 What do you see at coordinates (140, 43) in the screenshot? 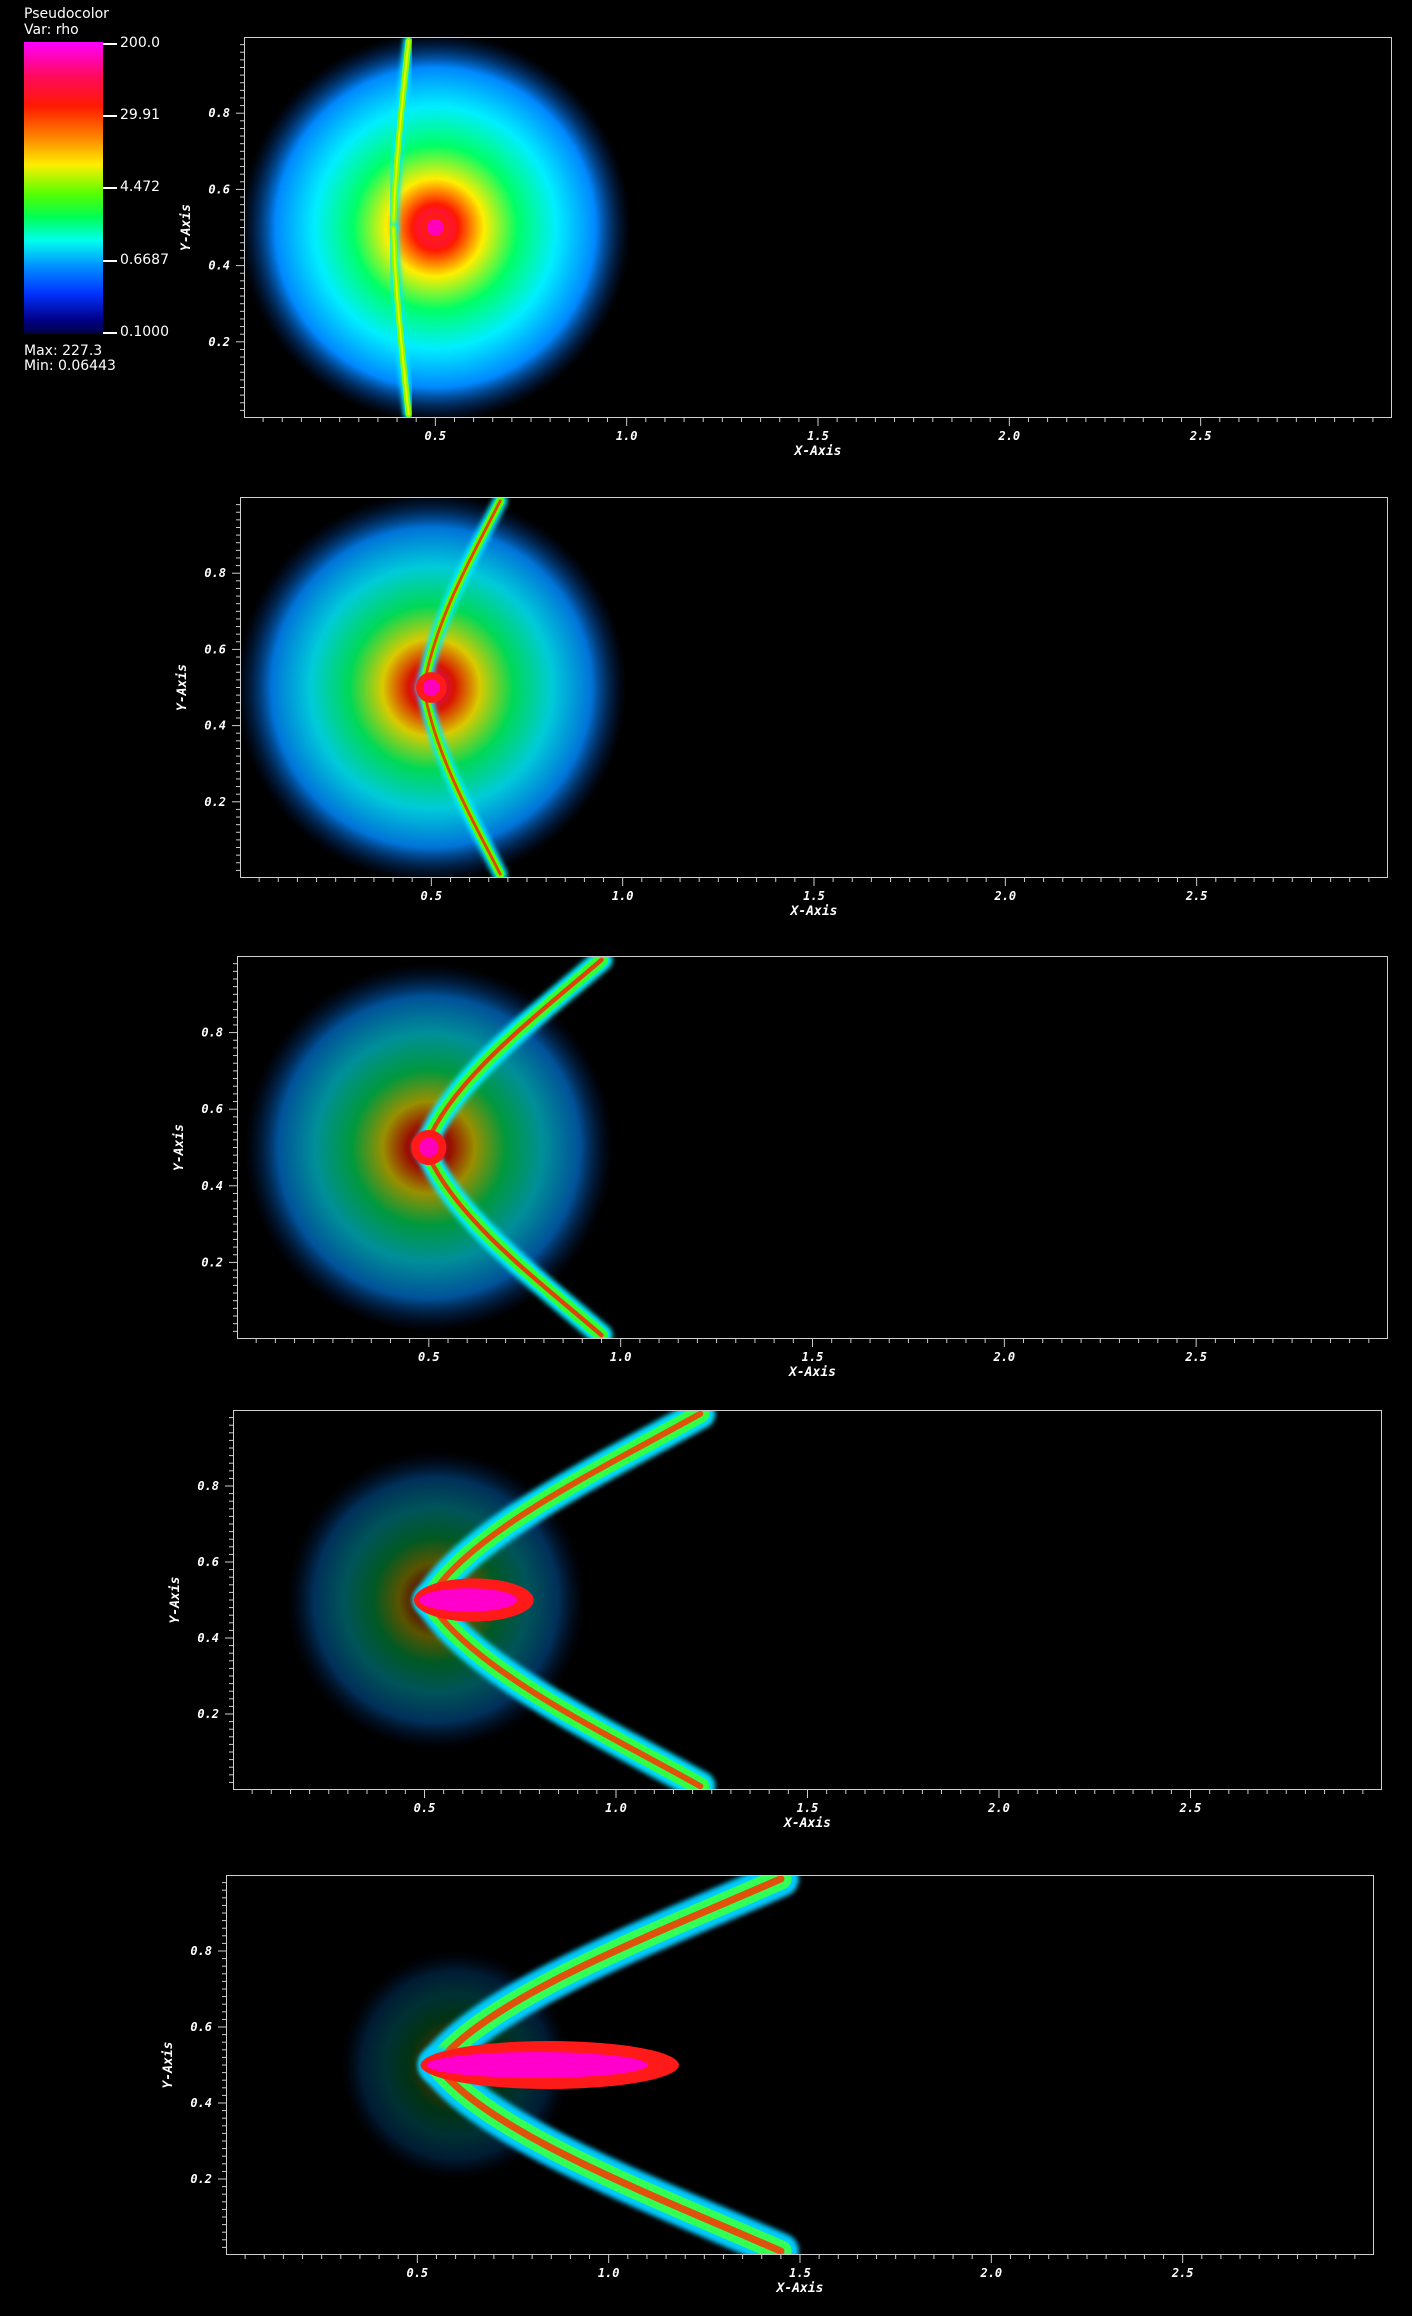
I see `colorbar-label: 200.0` at bounding box center [140, 43].